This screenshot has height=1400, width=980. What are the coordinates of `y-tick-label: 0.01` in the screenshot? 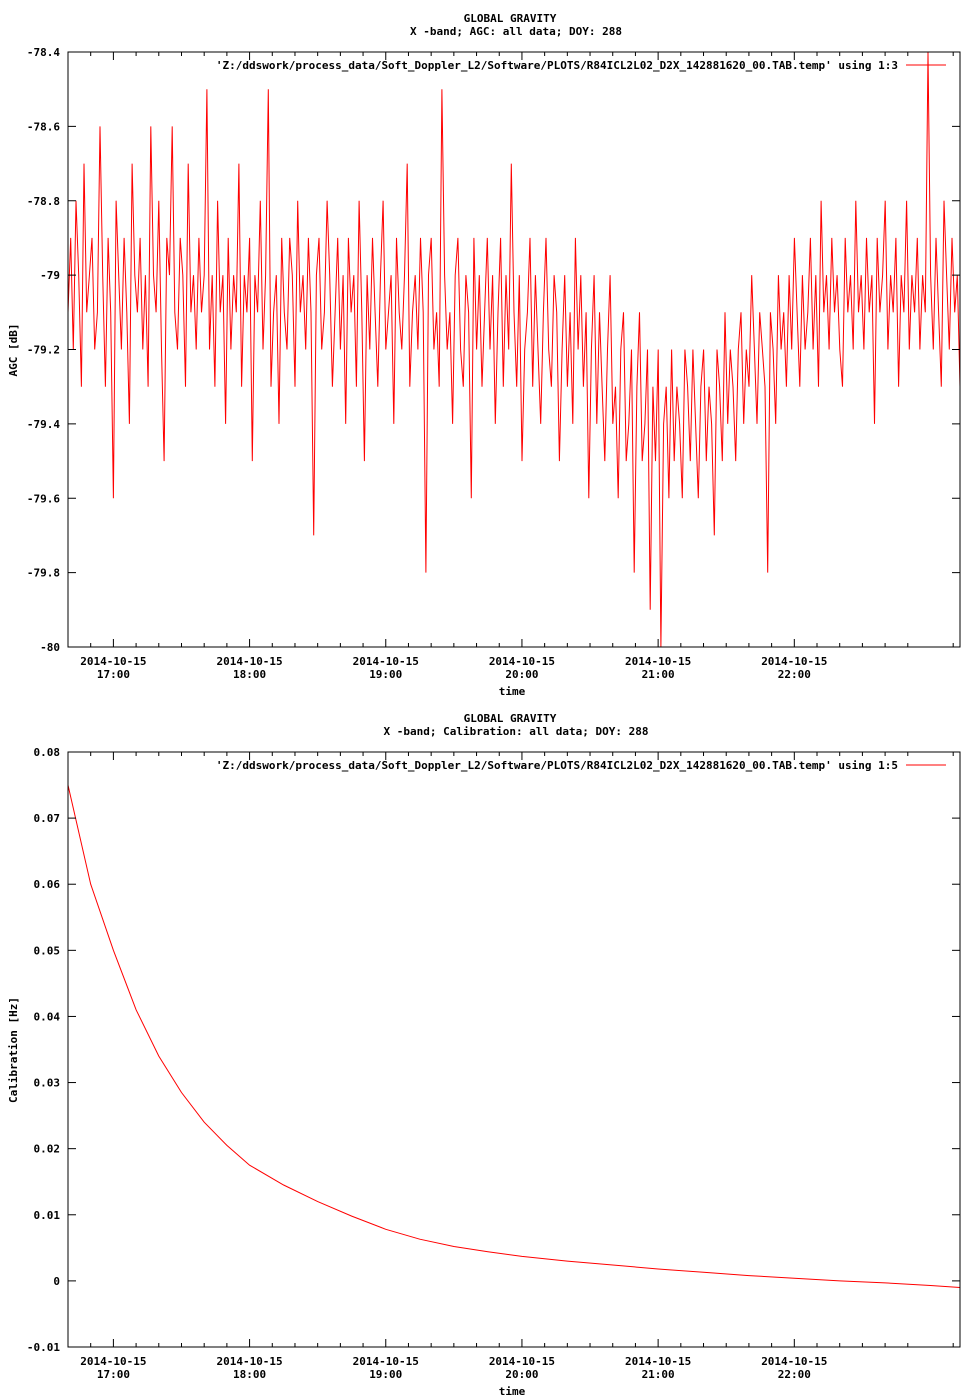 It's located at (47, 1215).